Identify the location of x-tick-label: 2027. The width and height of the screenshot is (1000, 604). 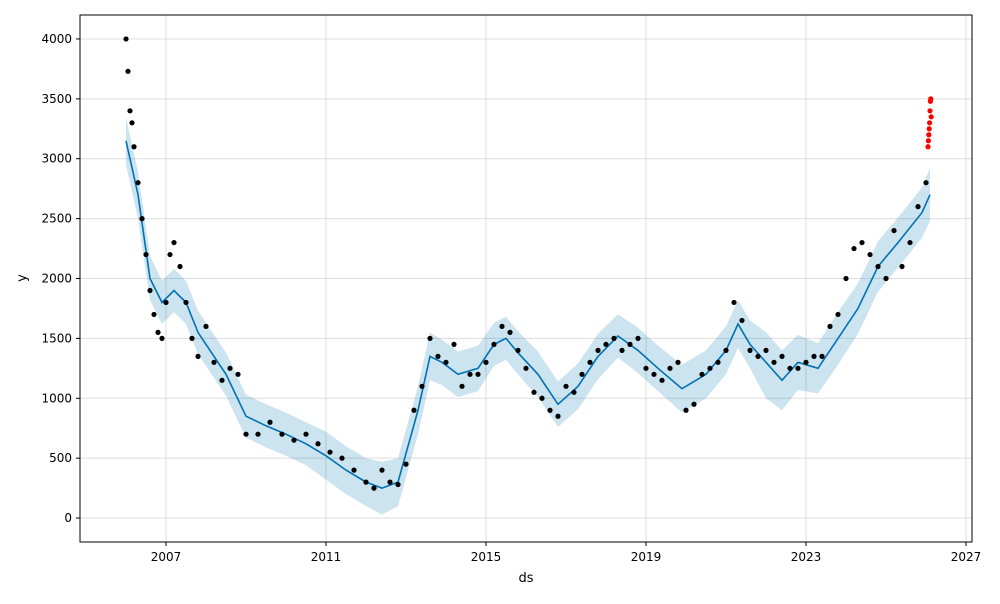
(966, 557).